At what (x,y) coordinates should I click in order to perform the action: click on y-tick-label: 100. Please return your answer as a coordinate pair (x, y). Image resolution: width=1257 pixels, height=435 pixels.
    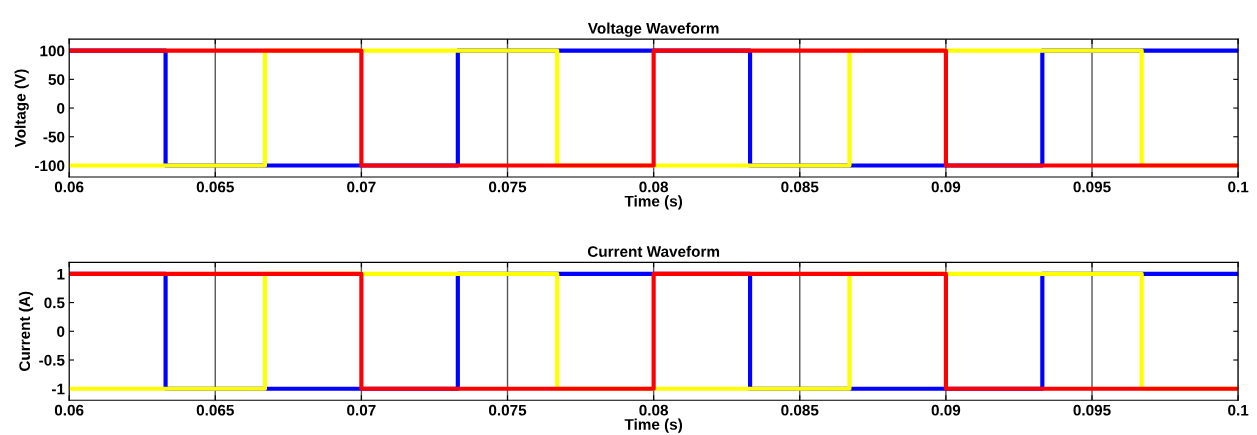
    Looking at the image, I should click on (52, 51).